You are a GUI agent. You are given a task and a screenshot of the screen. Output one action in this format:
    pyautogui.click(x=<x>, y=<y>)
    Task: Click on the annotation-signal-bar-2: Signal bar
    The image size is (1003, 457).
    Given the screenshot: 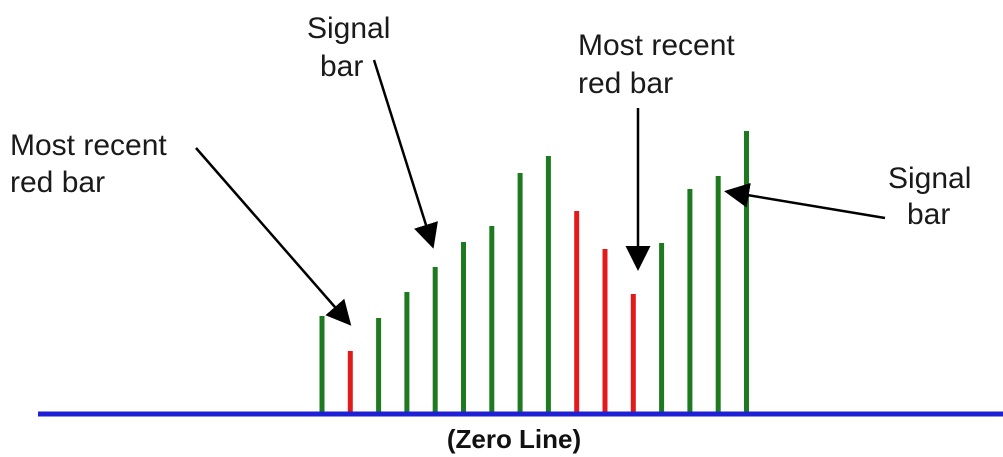 What is the action you would take?
    pyautogui.click(x=847, y=196)
    